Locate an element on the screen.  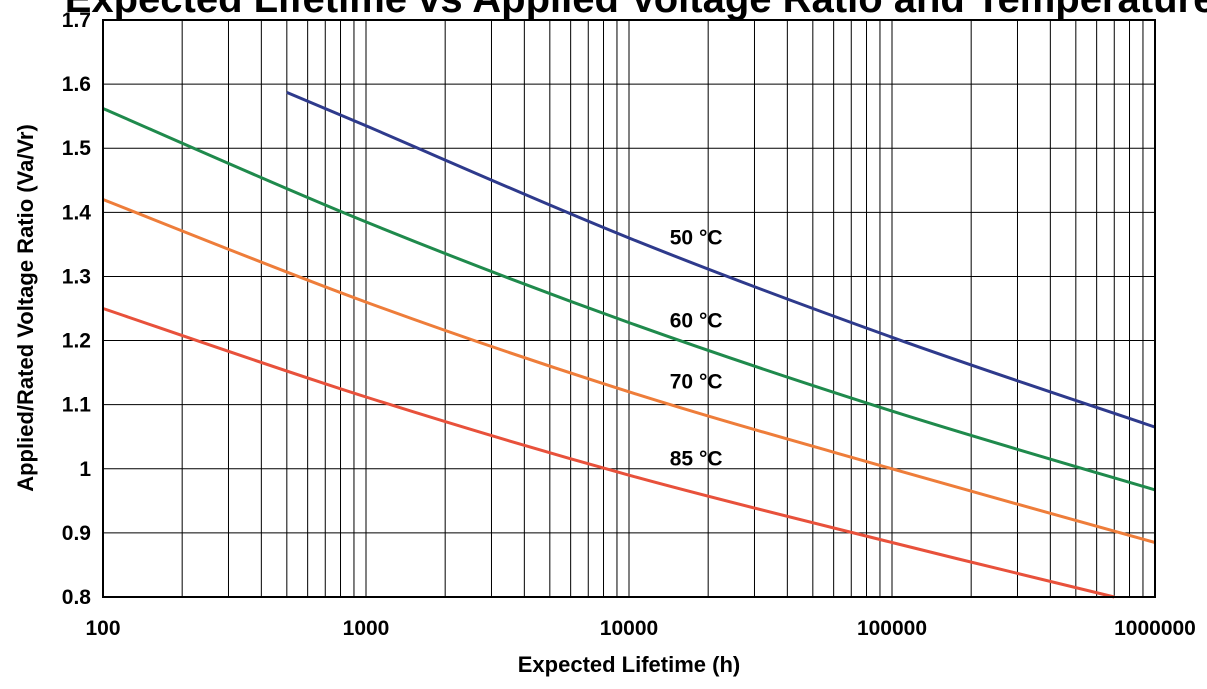
y-tick-label: 0.8 is located at coordinates (77, 597).